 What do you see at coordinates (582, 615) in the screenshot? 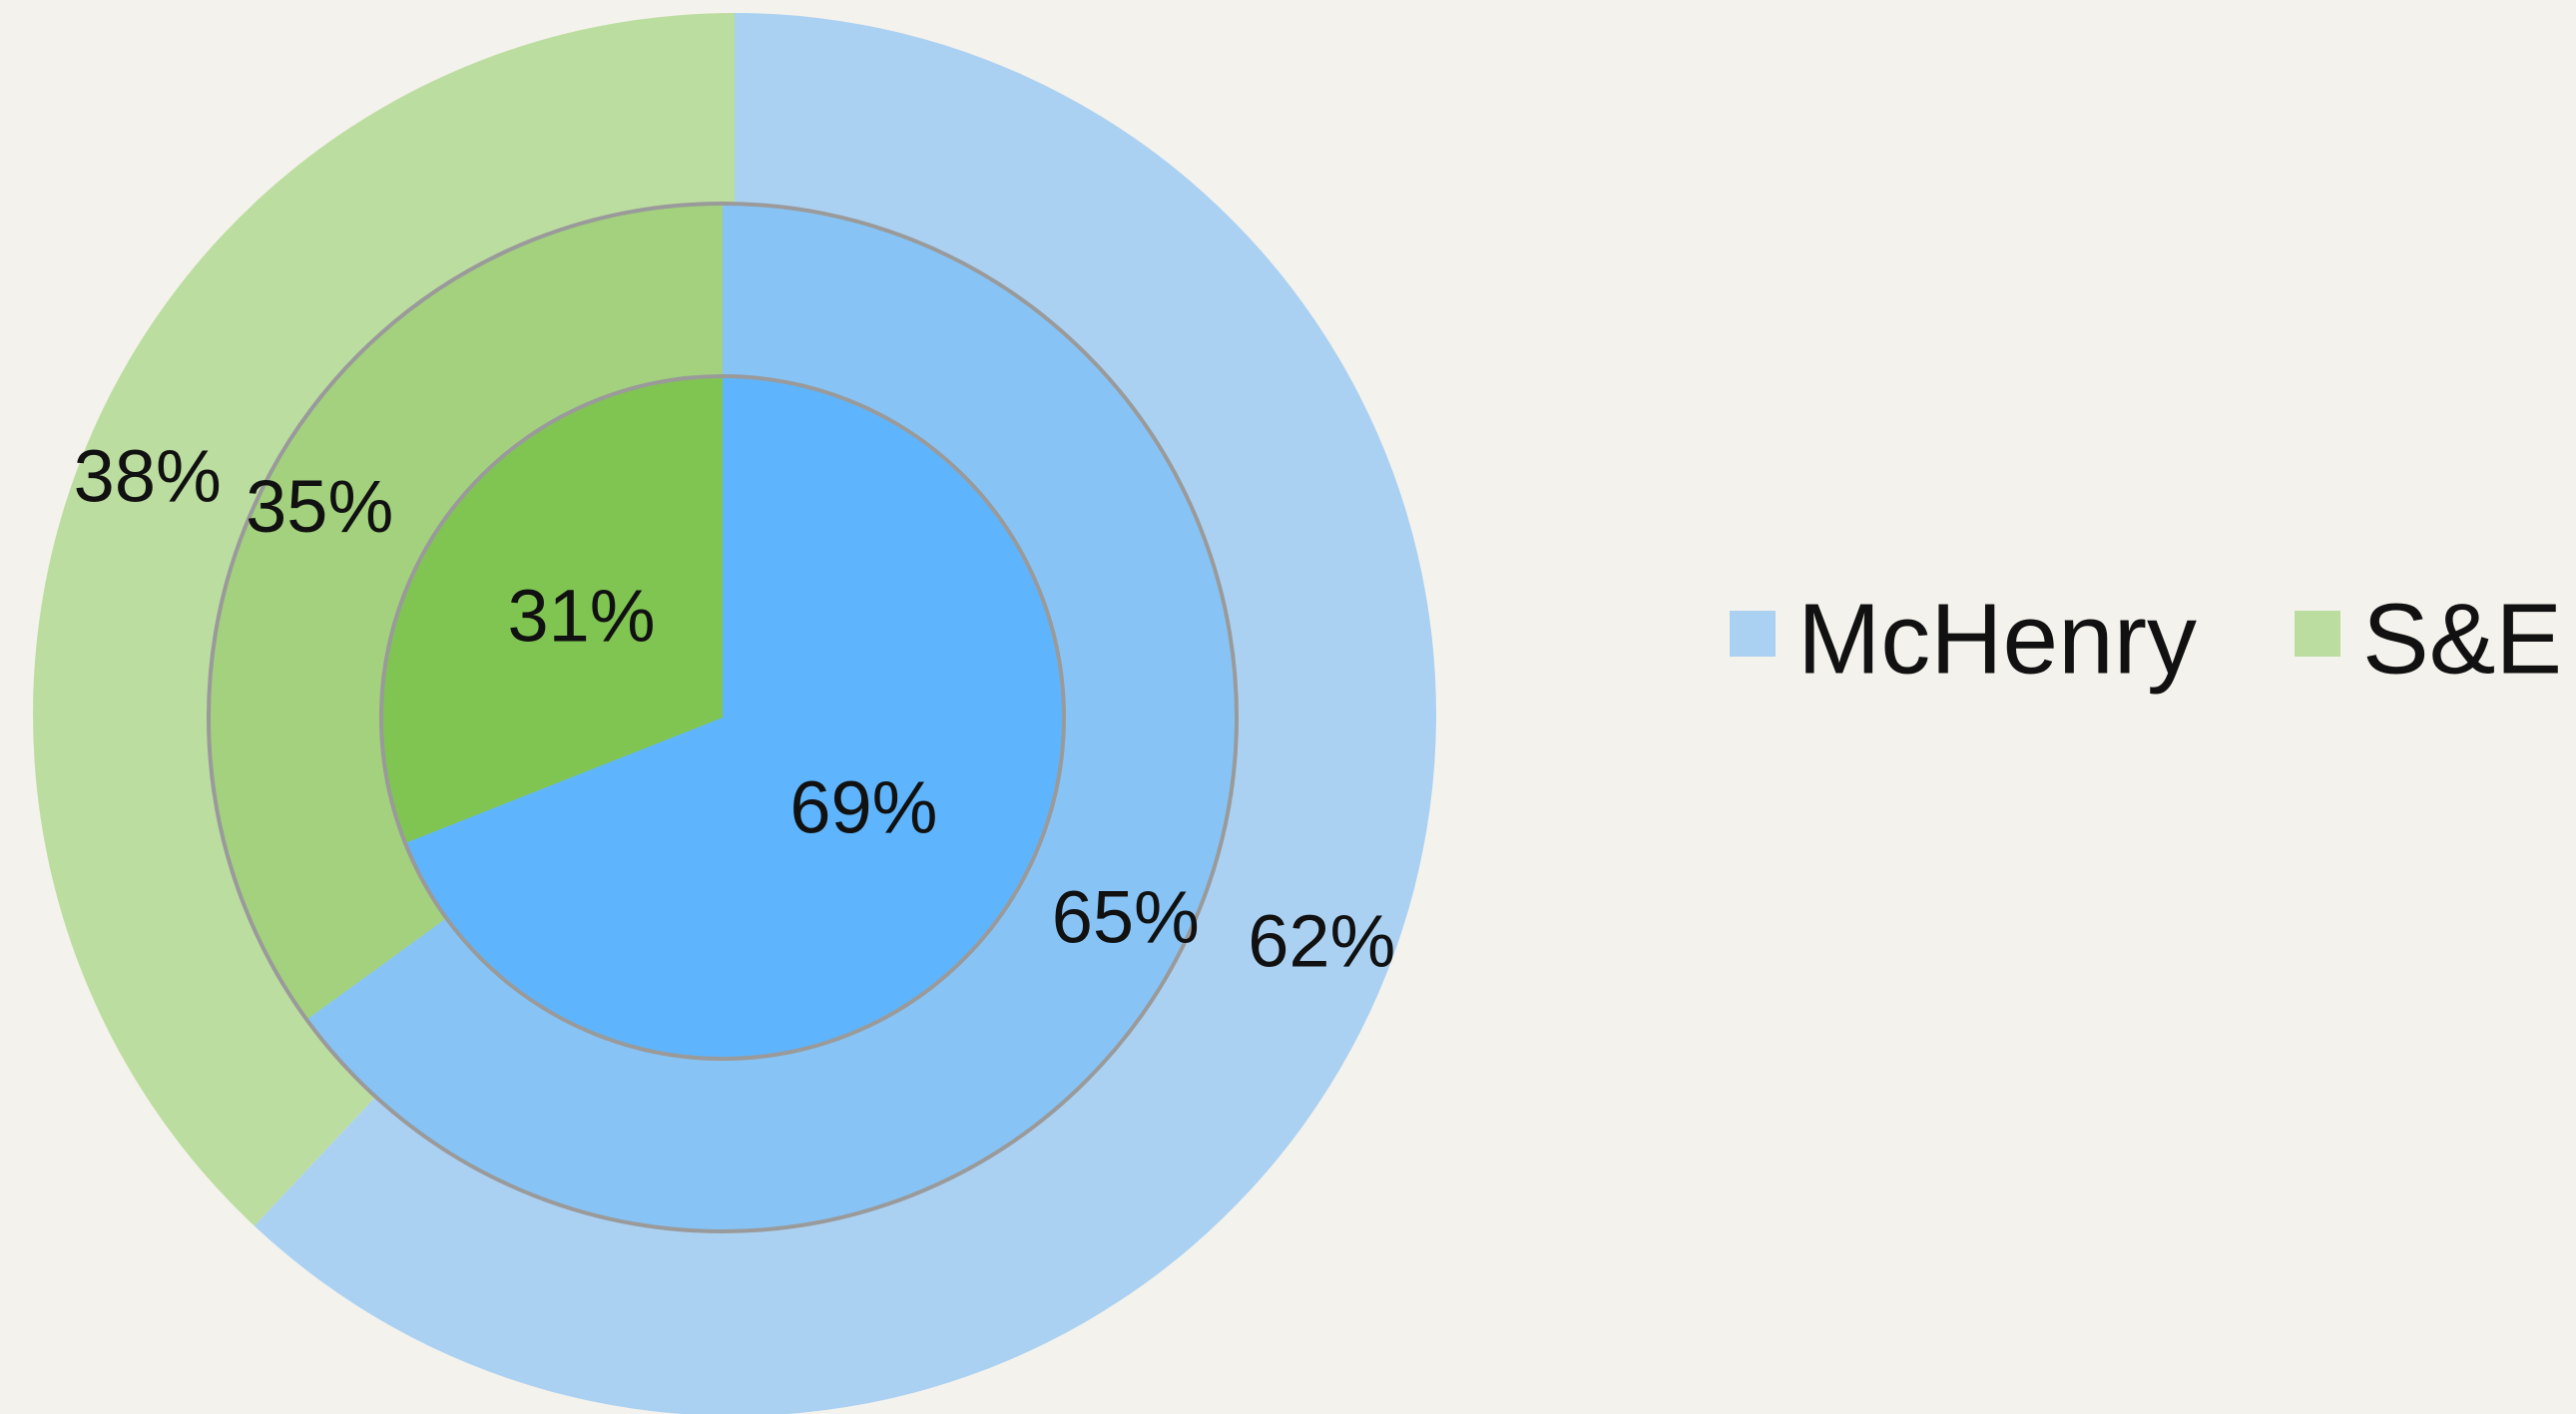
I see `data-label: 31%` at bounding box center [582, 615].